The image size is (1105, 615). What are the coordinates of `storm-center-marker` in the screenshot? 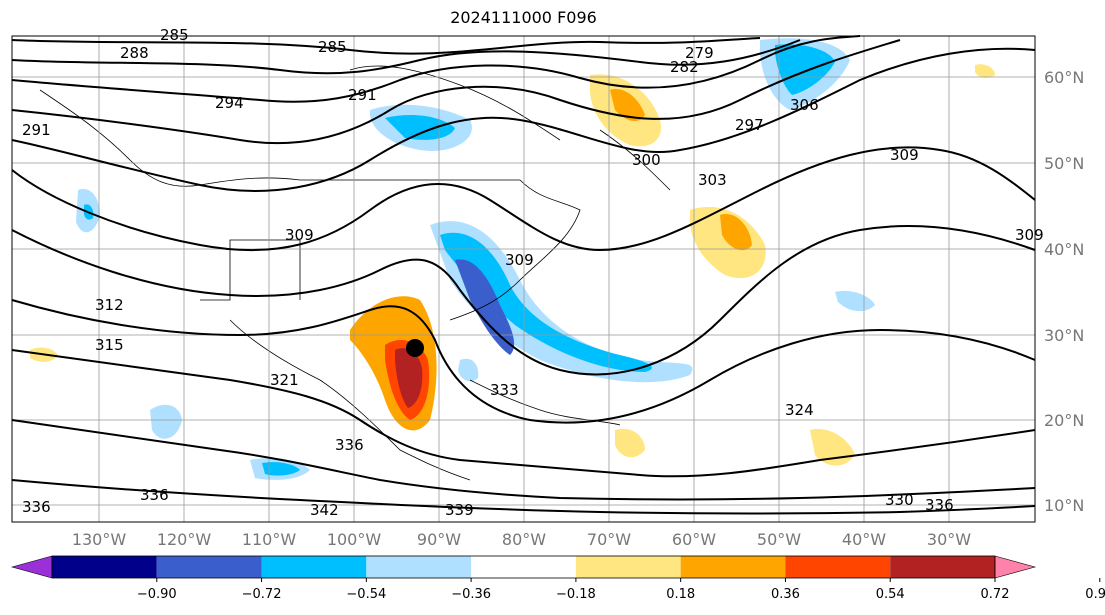 It's located at (415, 348).